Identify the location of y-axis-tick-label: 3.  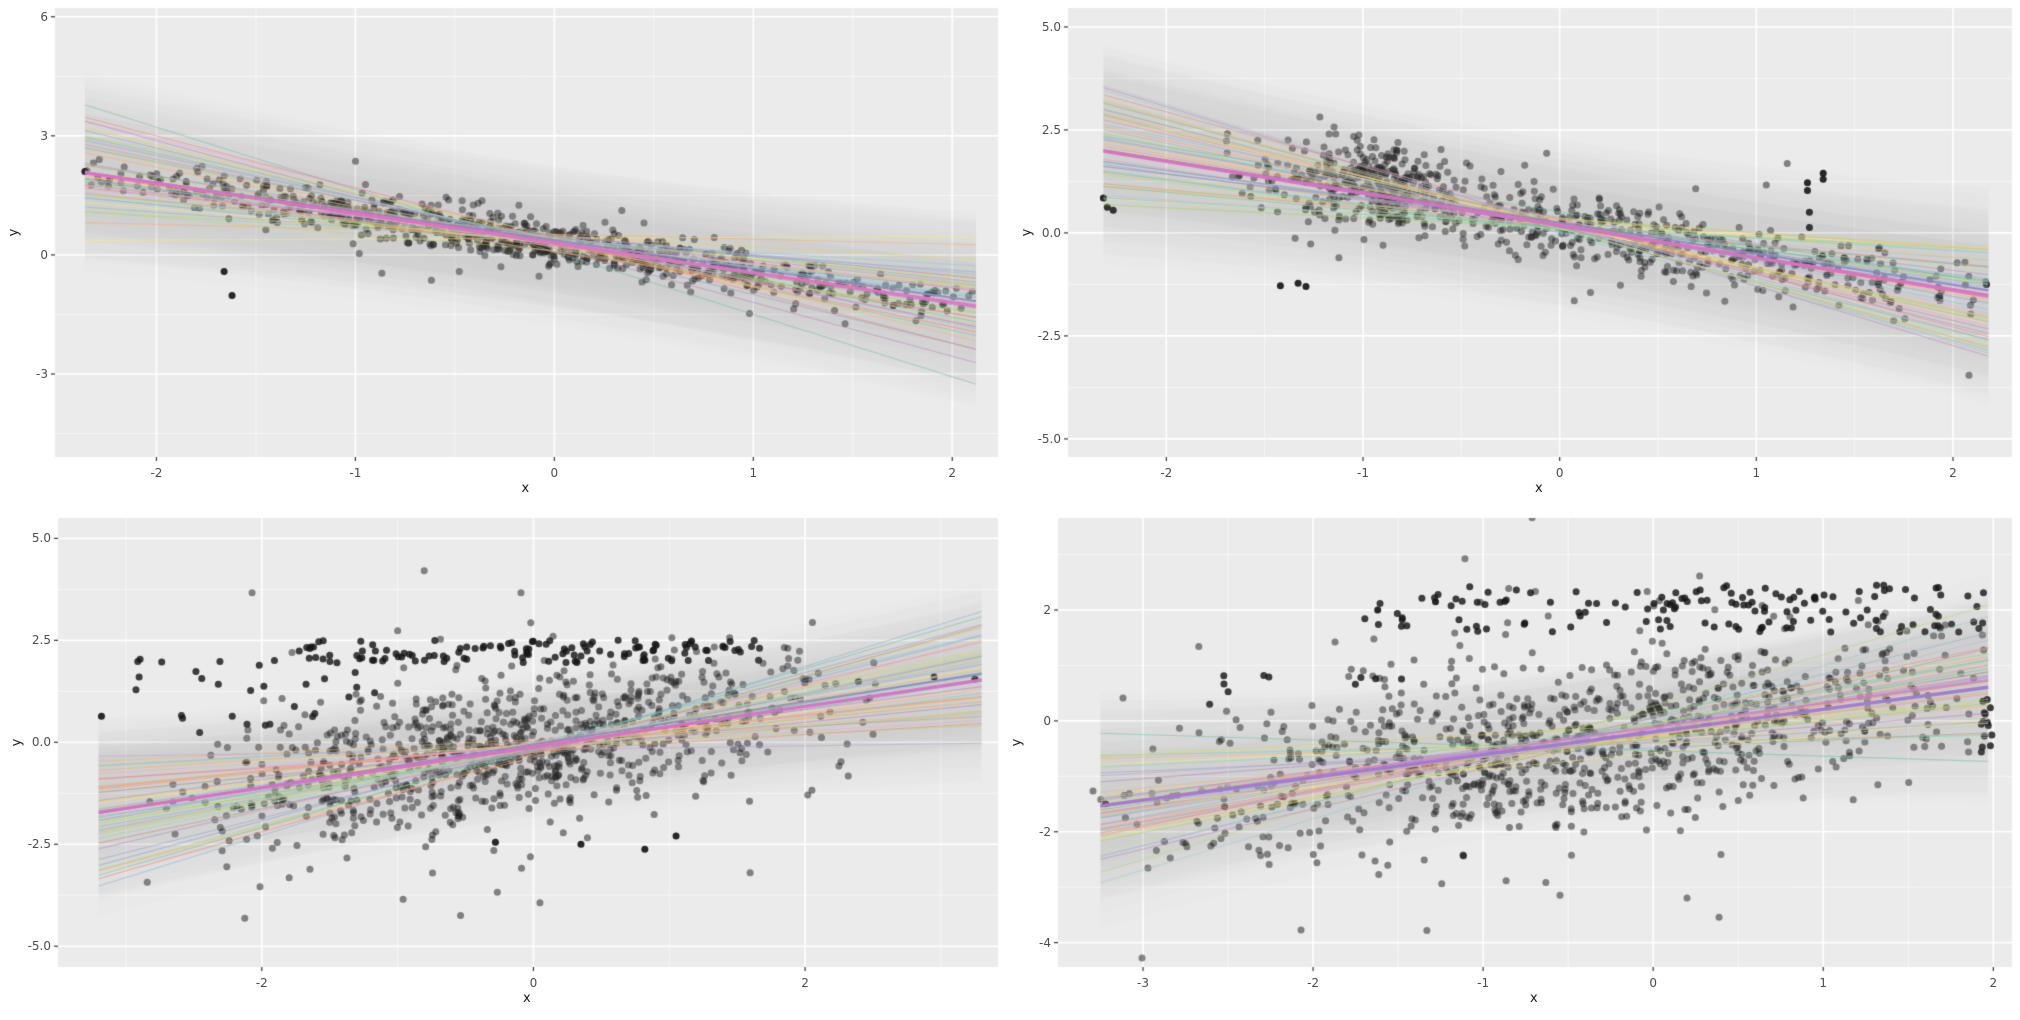
(44, 135).